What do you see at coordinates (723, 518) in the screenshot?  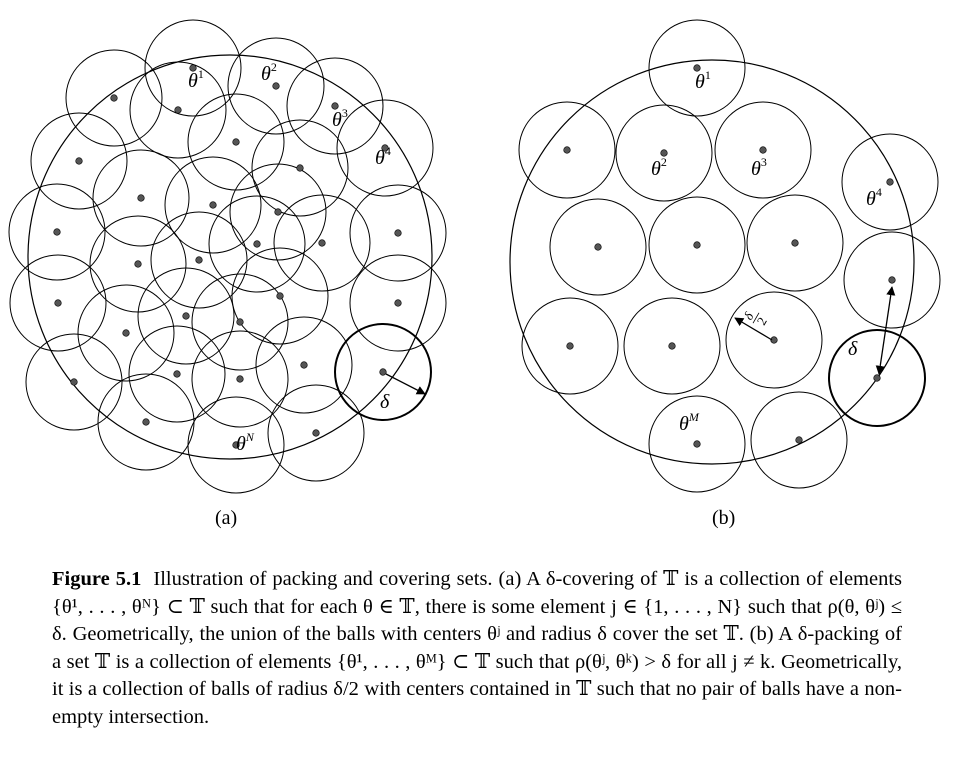 I see `panel-b-label: (b)` at bounding box center [723, 518].